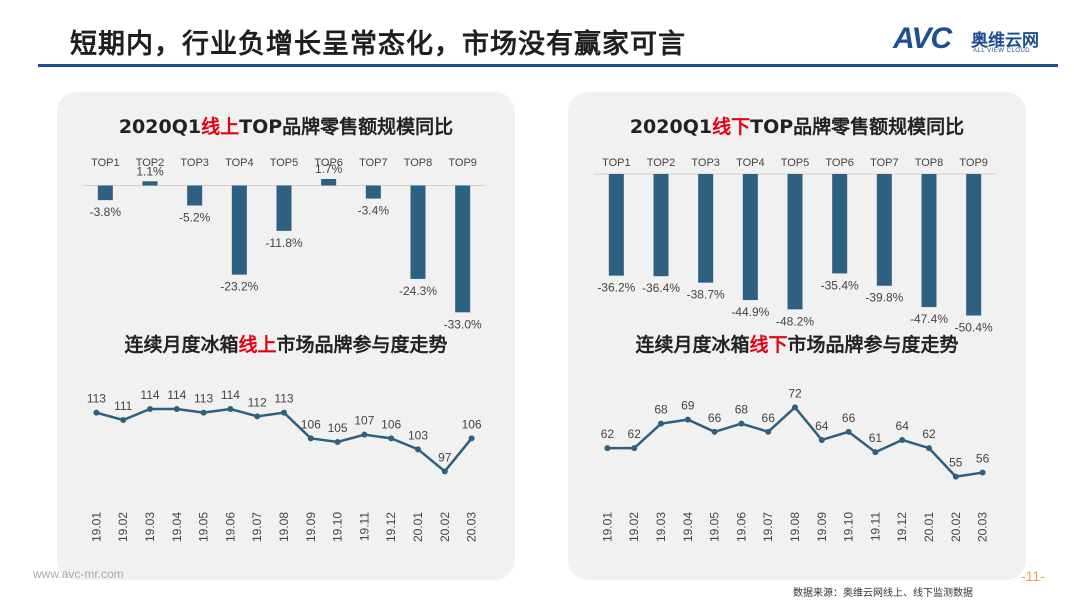  I want to click on logo-cn: 奥维云网, so click(1005, 41).